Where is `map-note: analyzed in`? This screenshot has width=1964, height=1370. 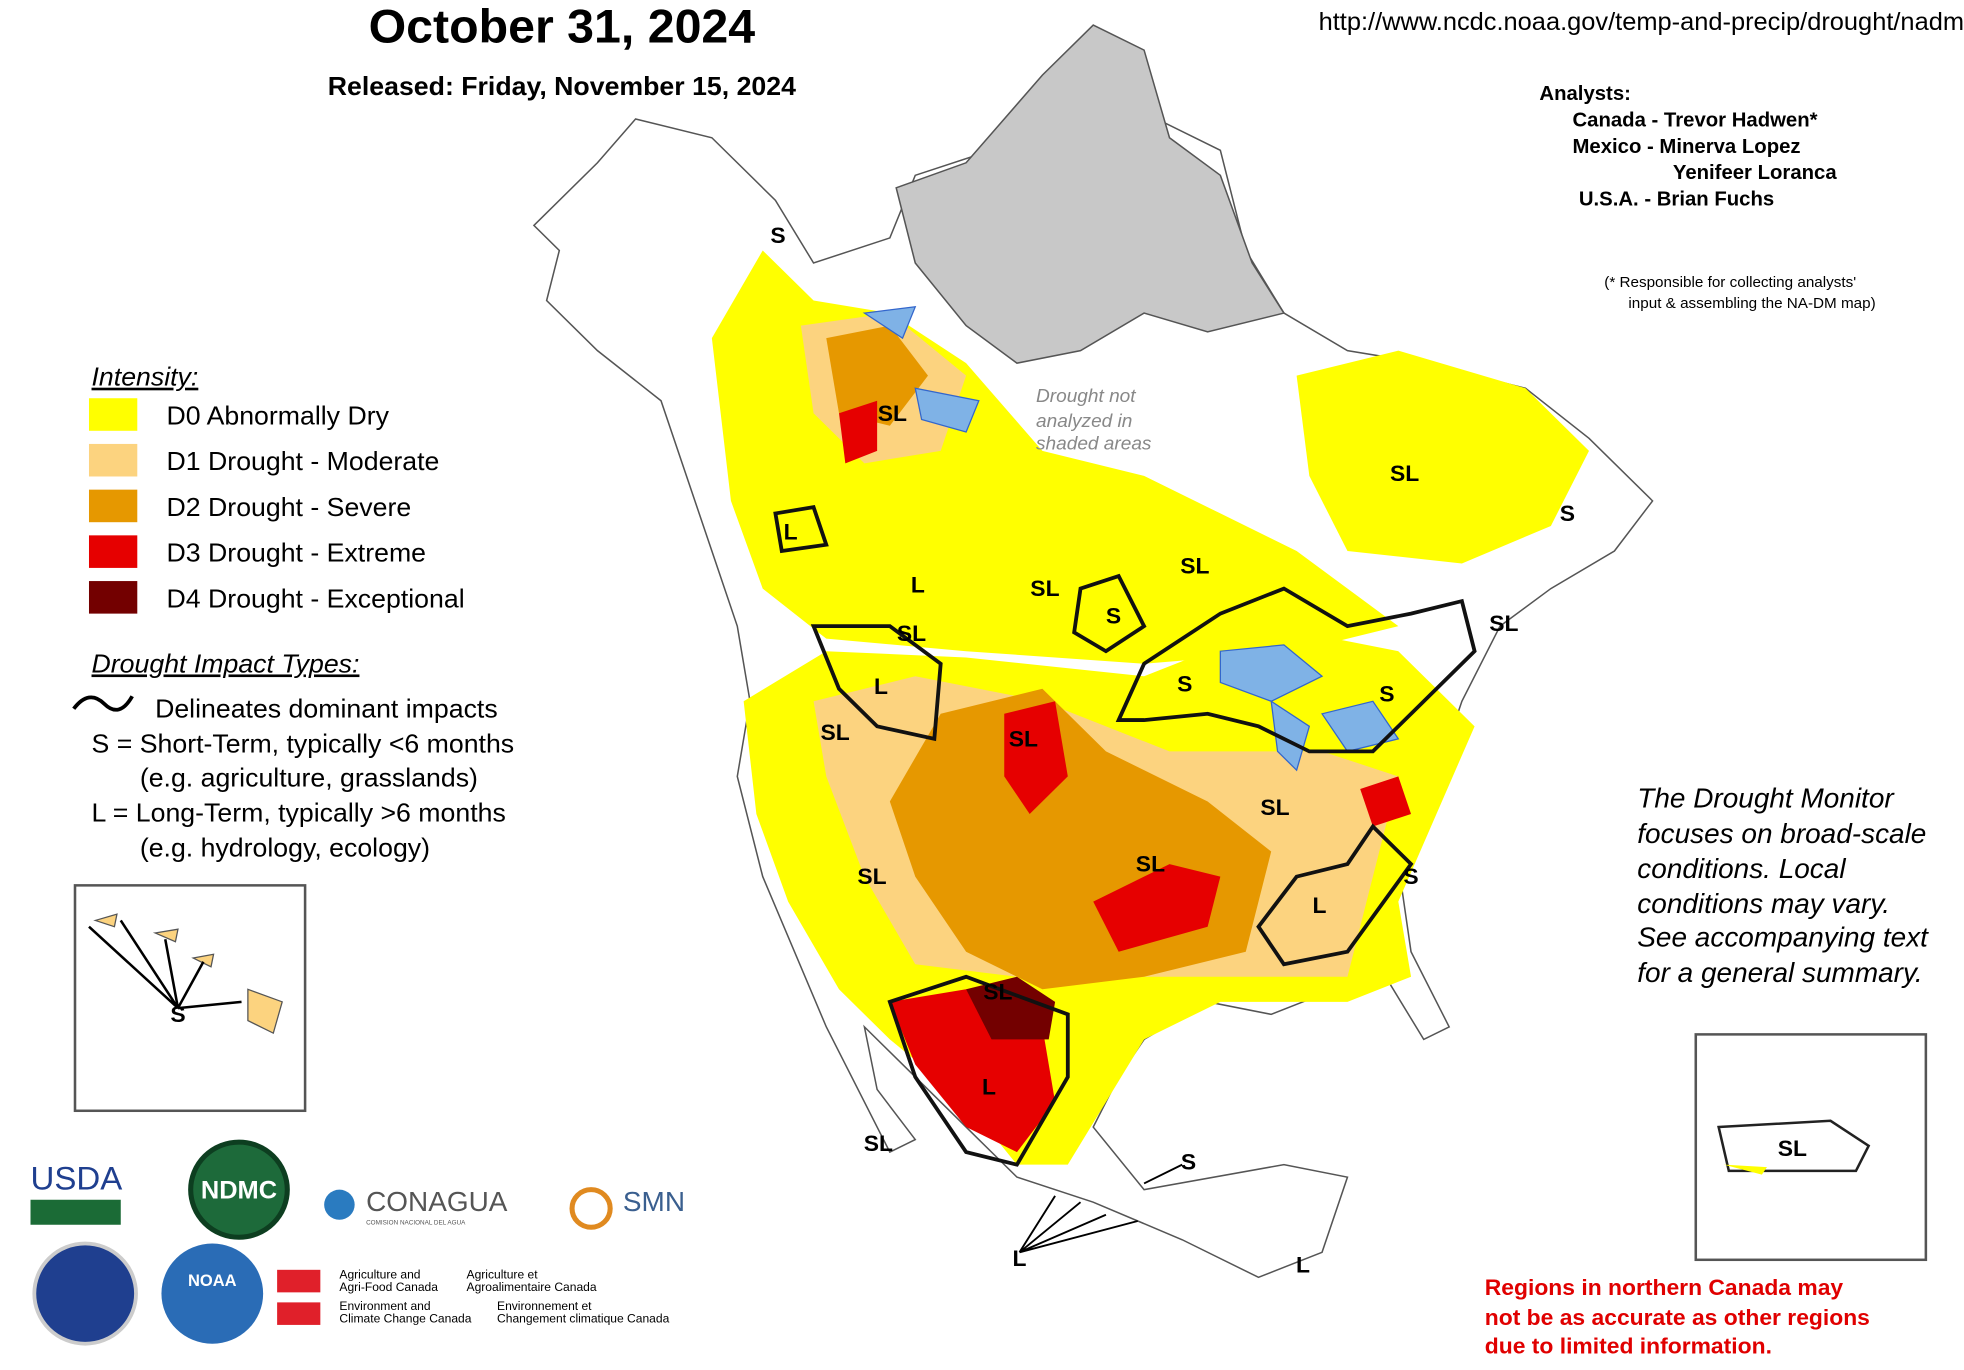
map-note: analyzed in is located at coordinates (1084, 421).